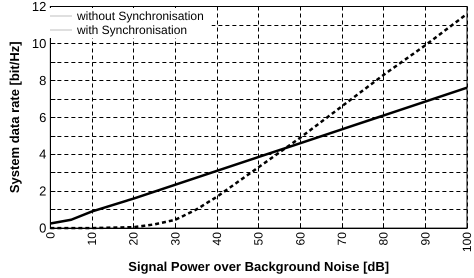  What do you see at coordinates (140, 16) in the screenshot?
I see `legend-label: without Synchronisation` at bounding box center [140, 16].